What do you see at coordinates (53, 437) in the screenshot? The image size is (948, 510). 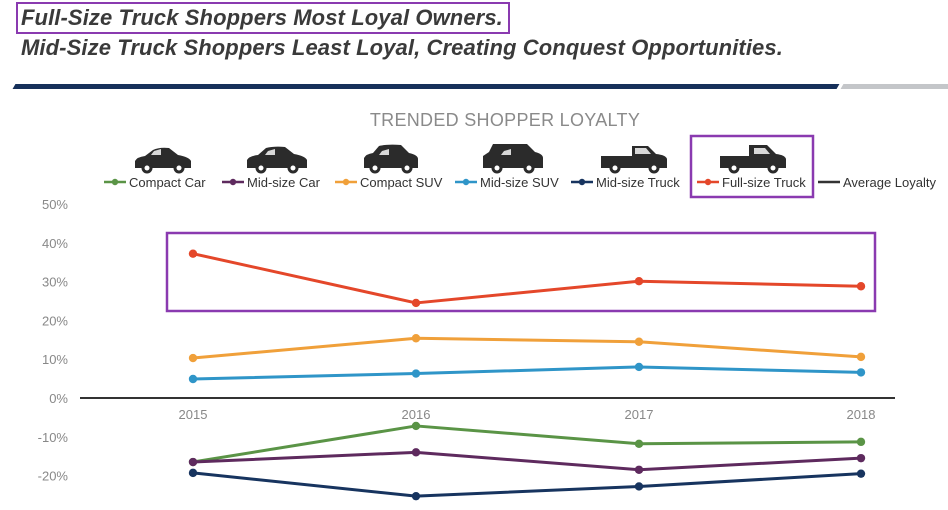 I see `y-tick-label: -10%` at bounding box center [53, 437].